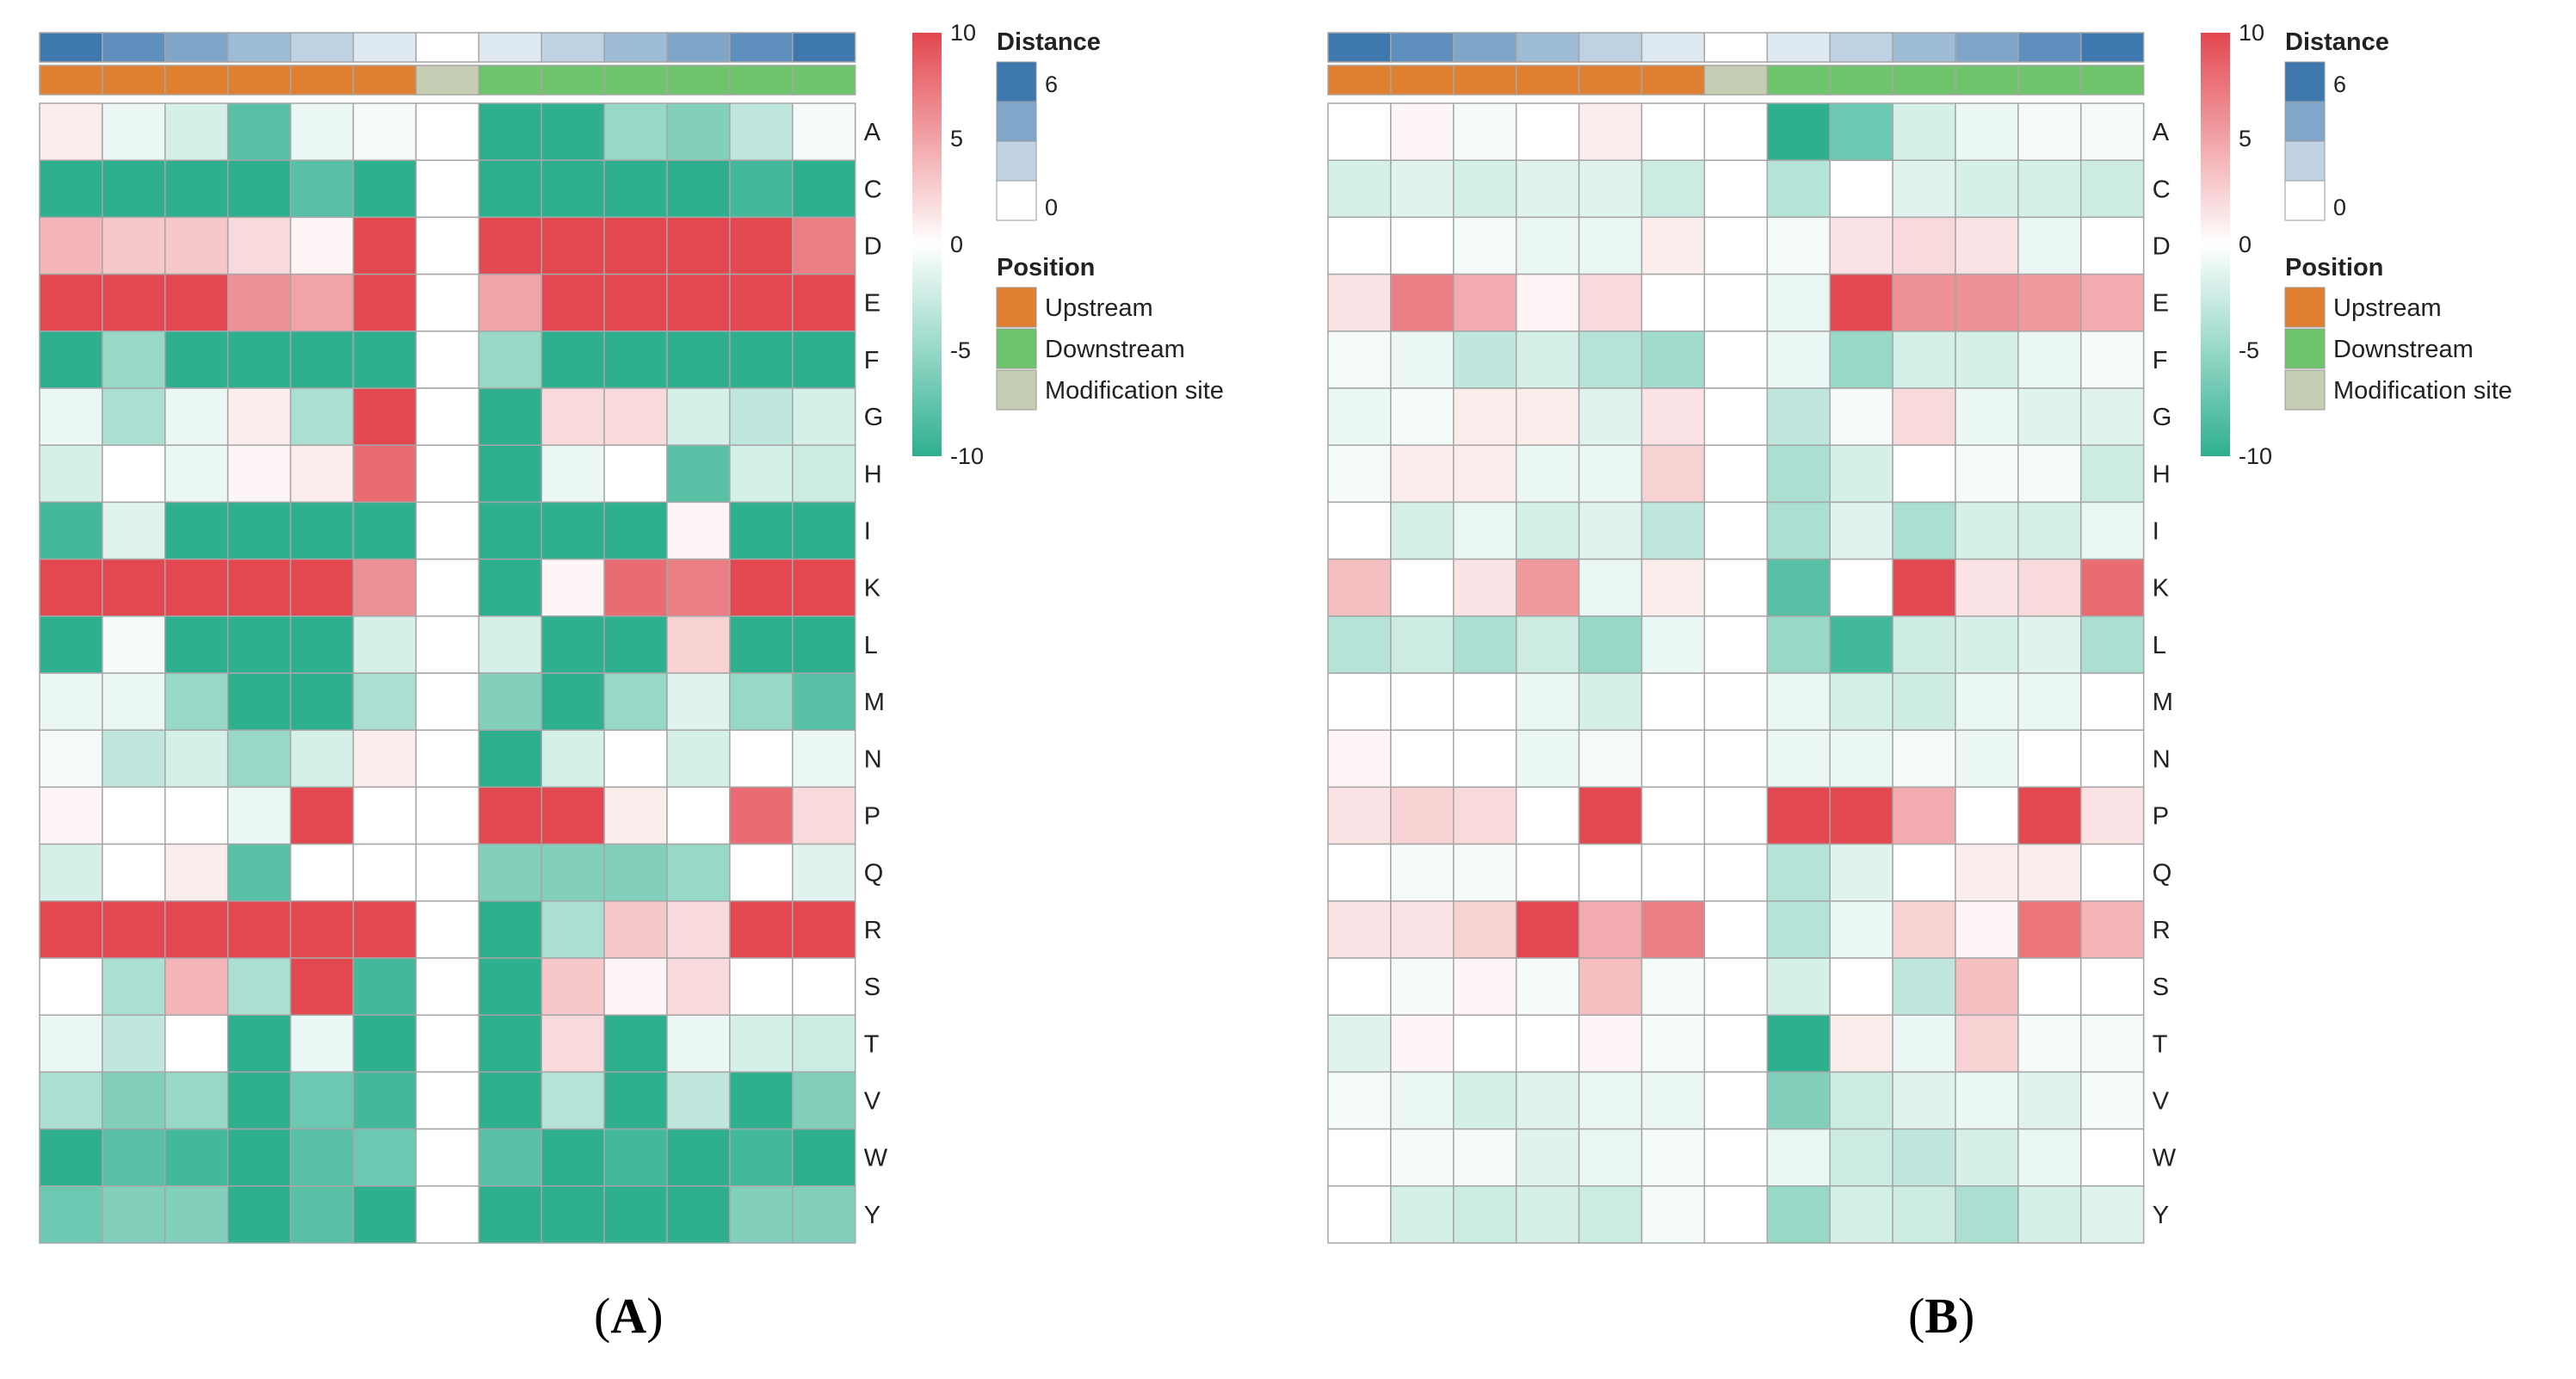 This screenshot has width=2576, height=1379. What do you see at coordinates (2387, 308) in the screenshot?
I see `position-legend-label-0: Upstream` at bounding box center [2387, 308].